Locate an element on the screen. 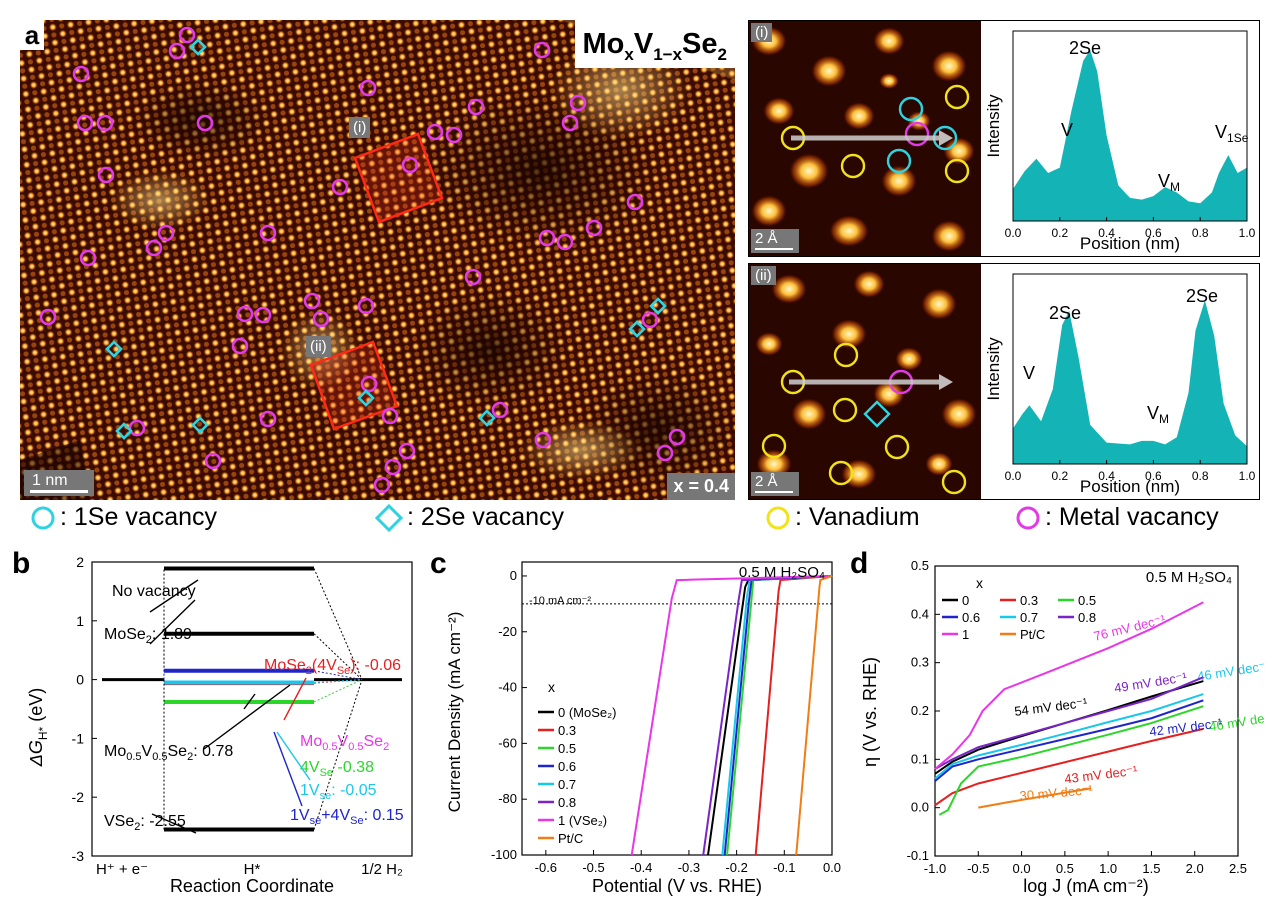 This screenshot has height=911, width=1269. b-movse2-v: V is located at coordinates (147, 751).